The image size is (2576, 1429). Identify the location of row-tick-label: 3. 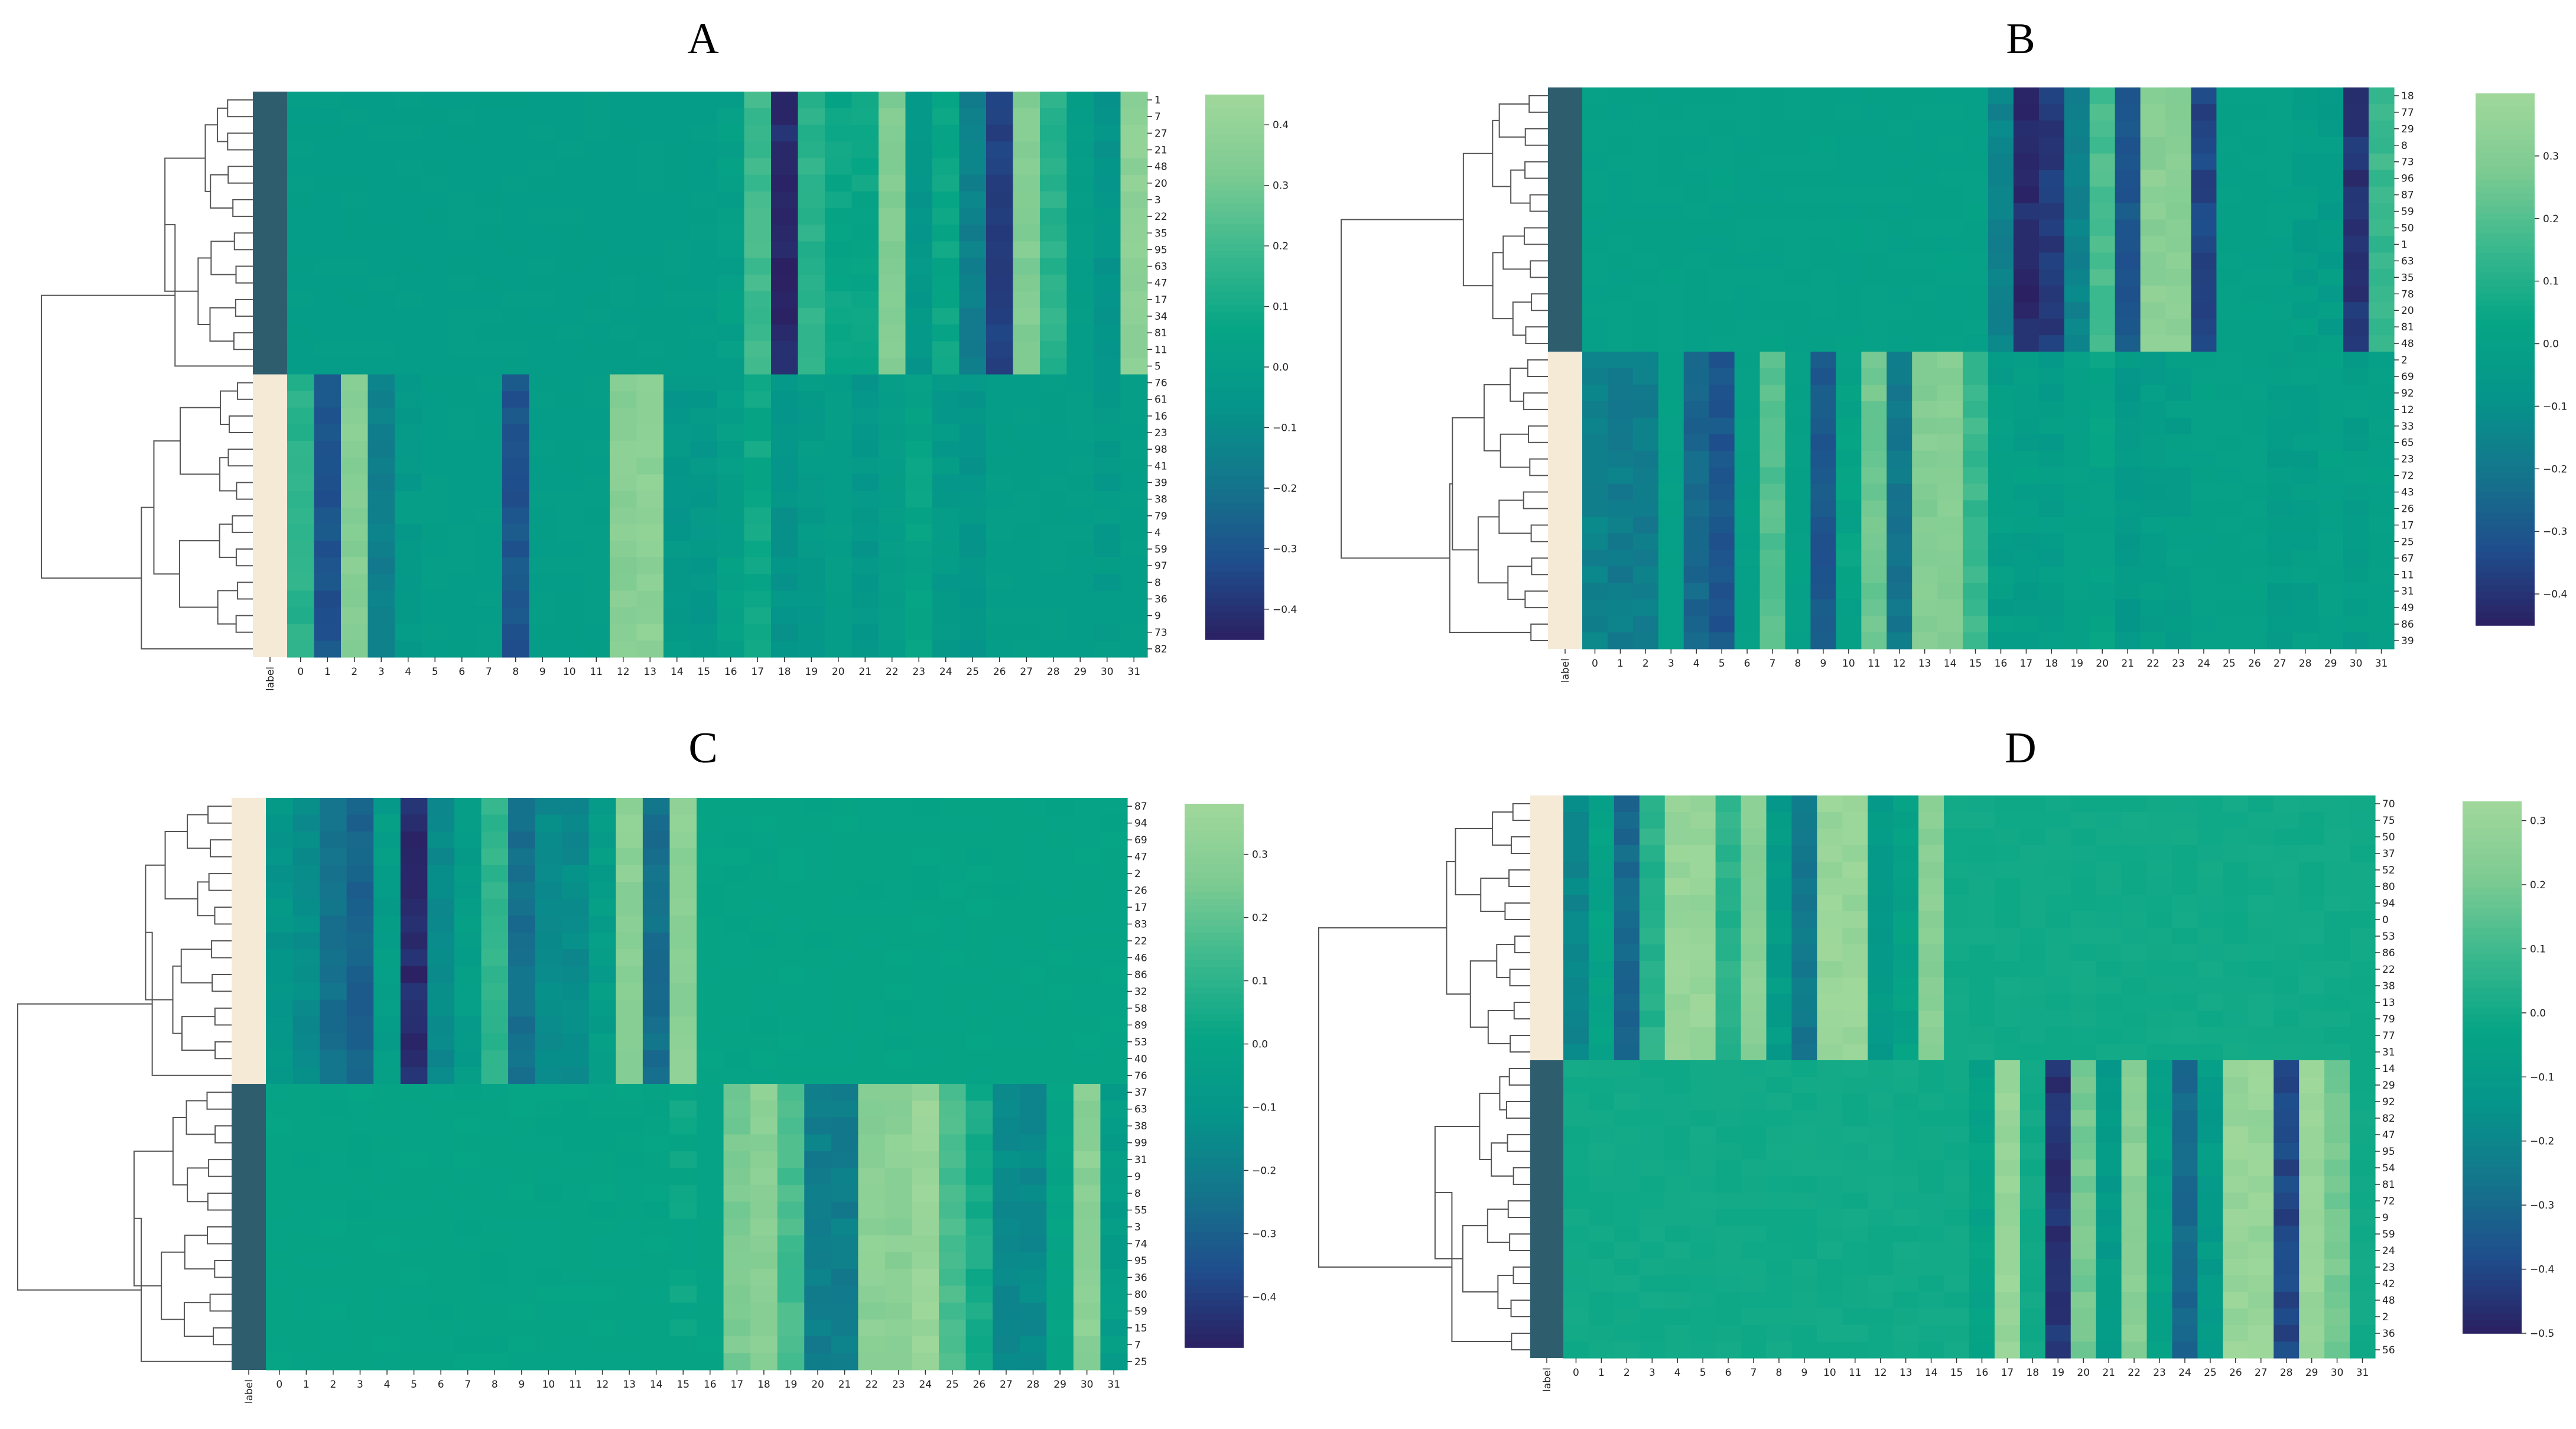
(1157, 200).